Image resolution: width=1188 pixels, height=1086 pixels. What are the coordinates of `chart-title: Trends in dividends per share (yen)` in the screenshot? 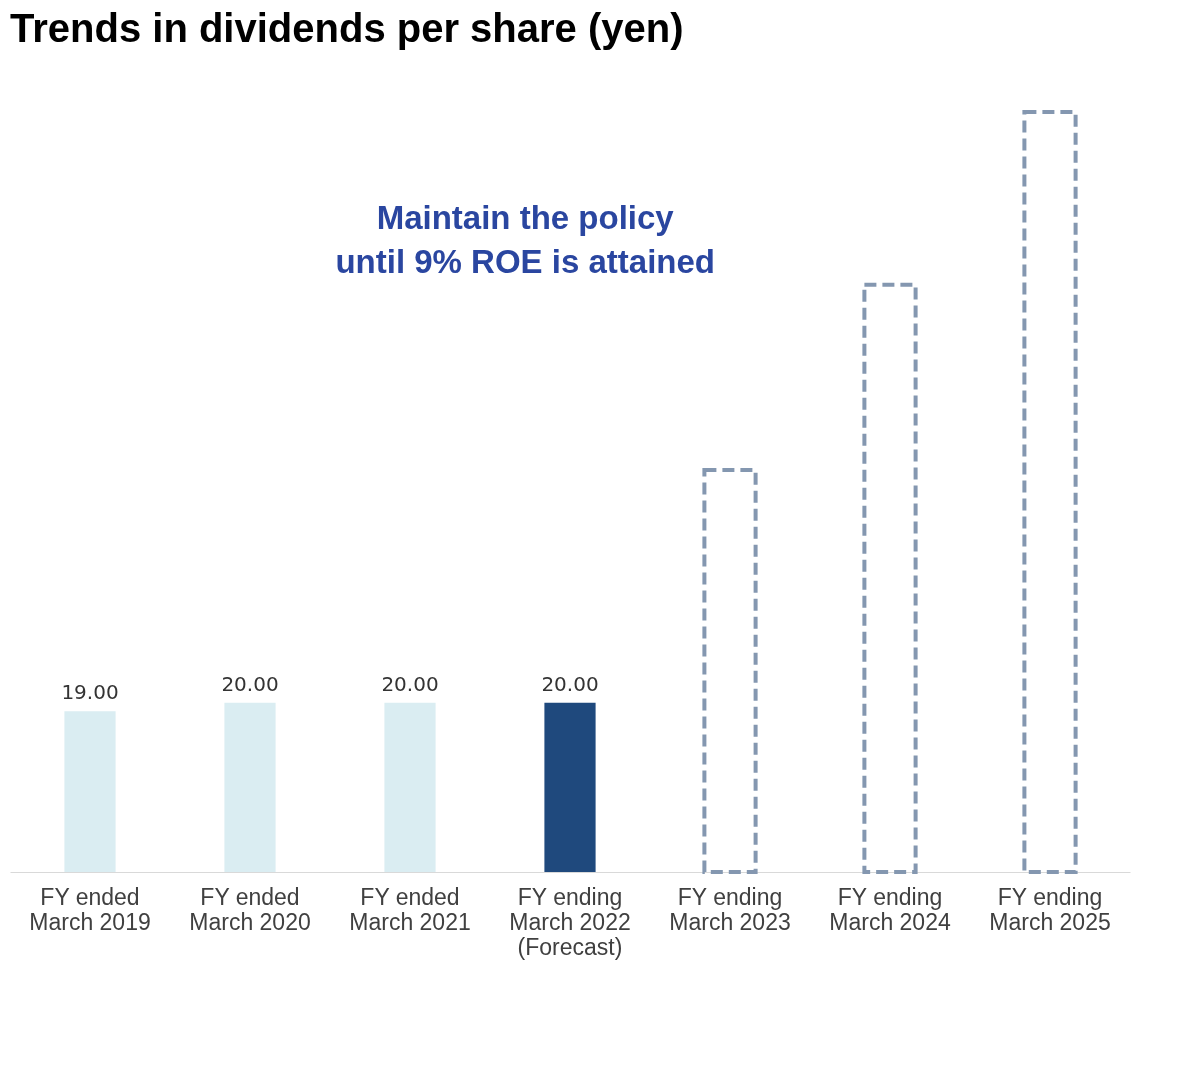 It's located at (347, 28).